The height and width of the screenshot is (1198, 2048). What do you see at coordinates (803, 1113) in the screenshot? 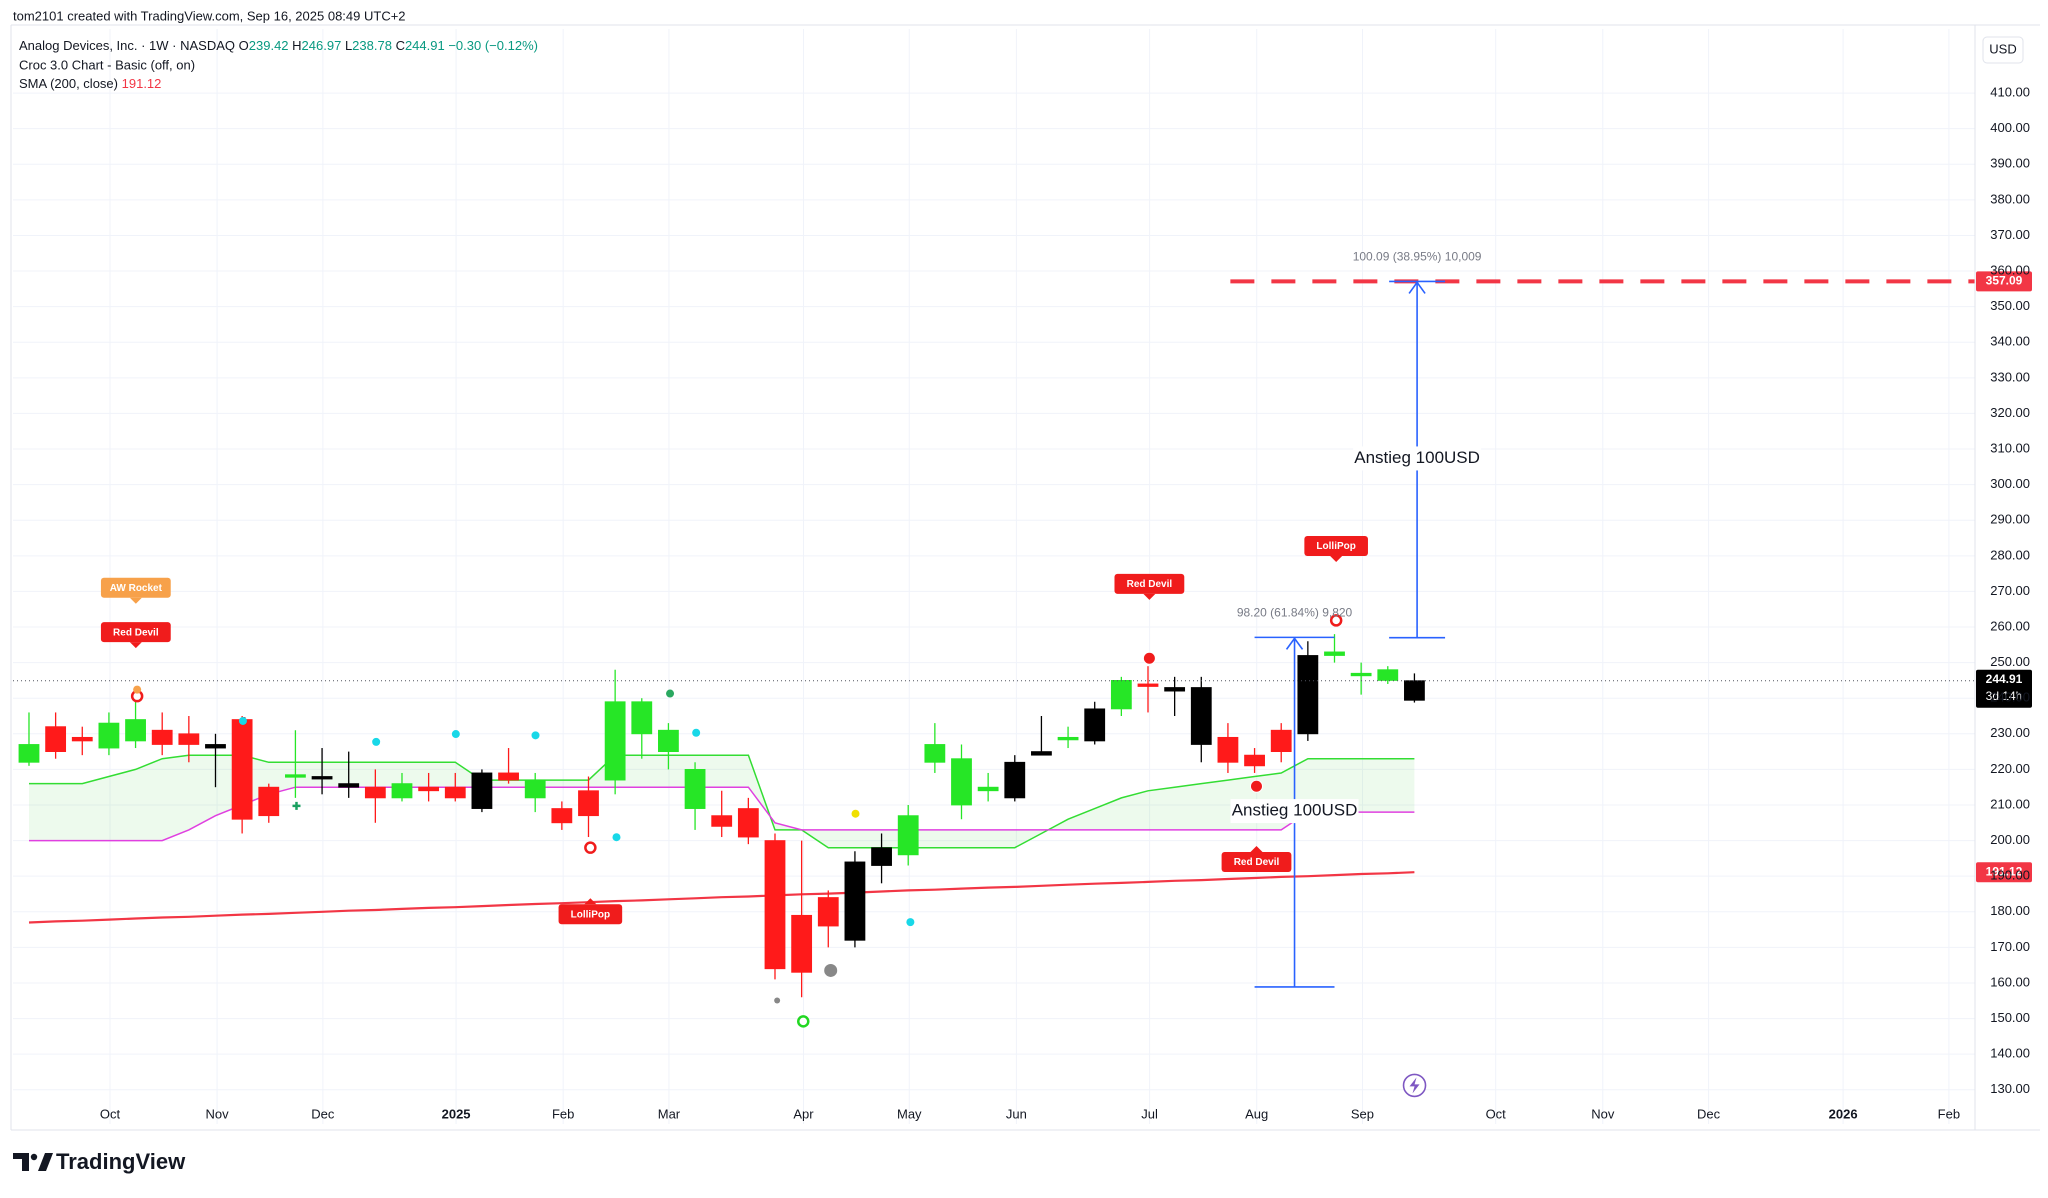
I see `x-tick-label: Apr` at bounding box center [803, 1113].